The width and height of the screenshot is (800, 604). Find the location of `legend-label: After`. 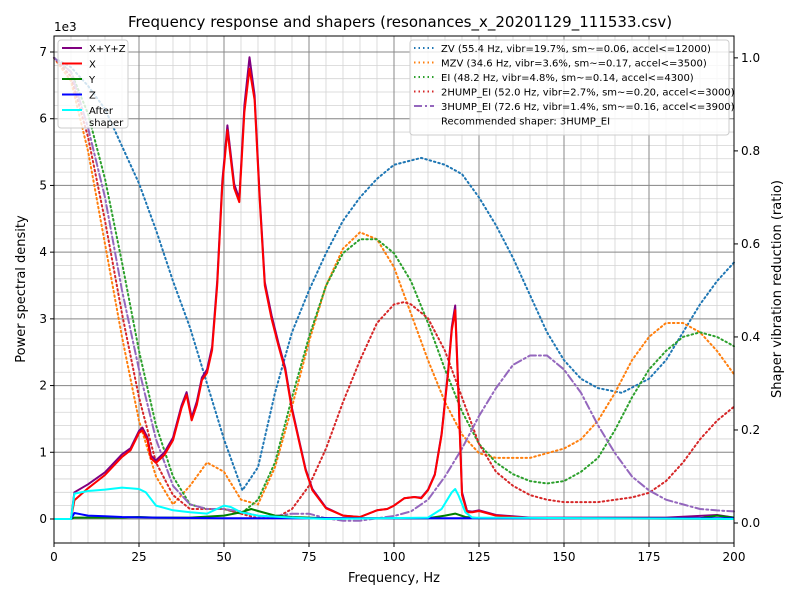

legend-label: After is located at coordinates (101, 111).